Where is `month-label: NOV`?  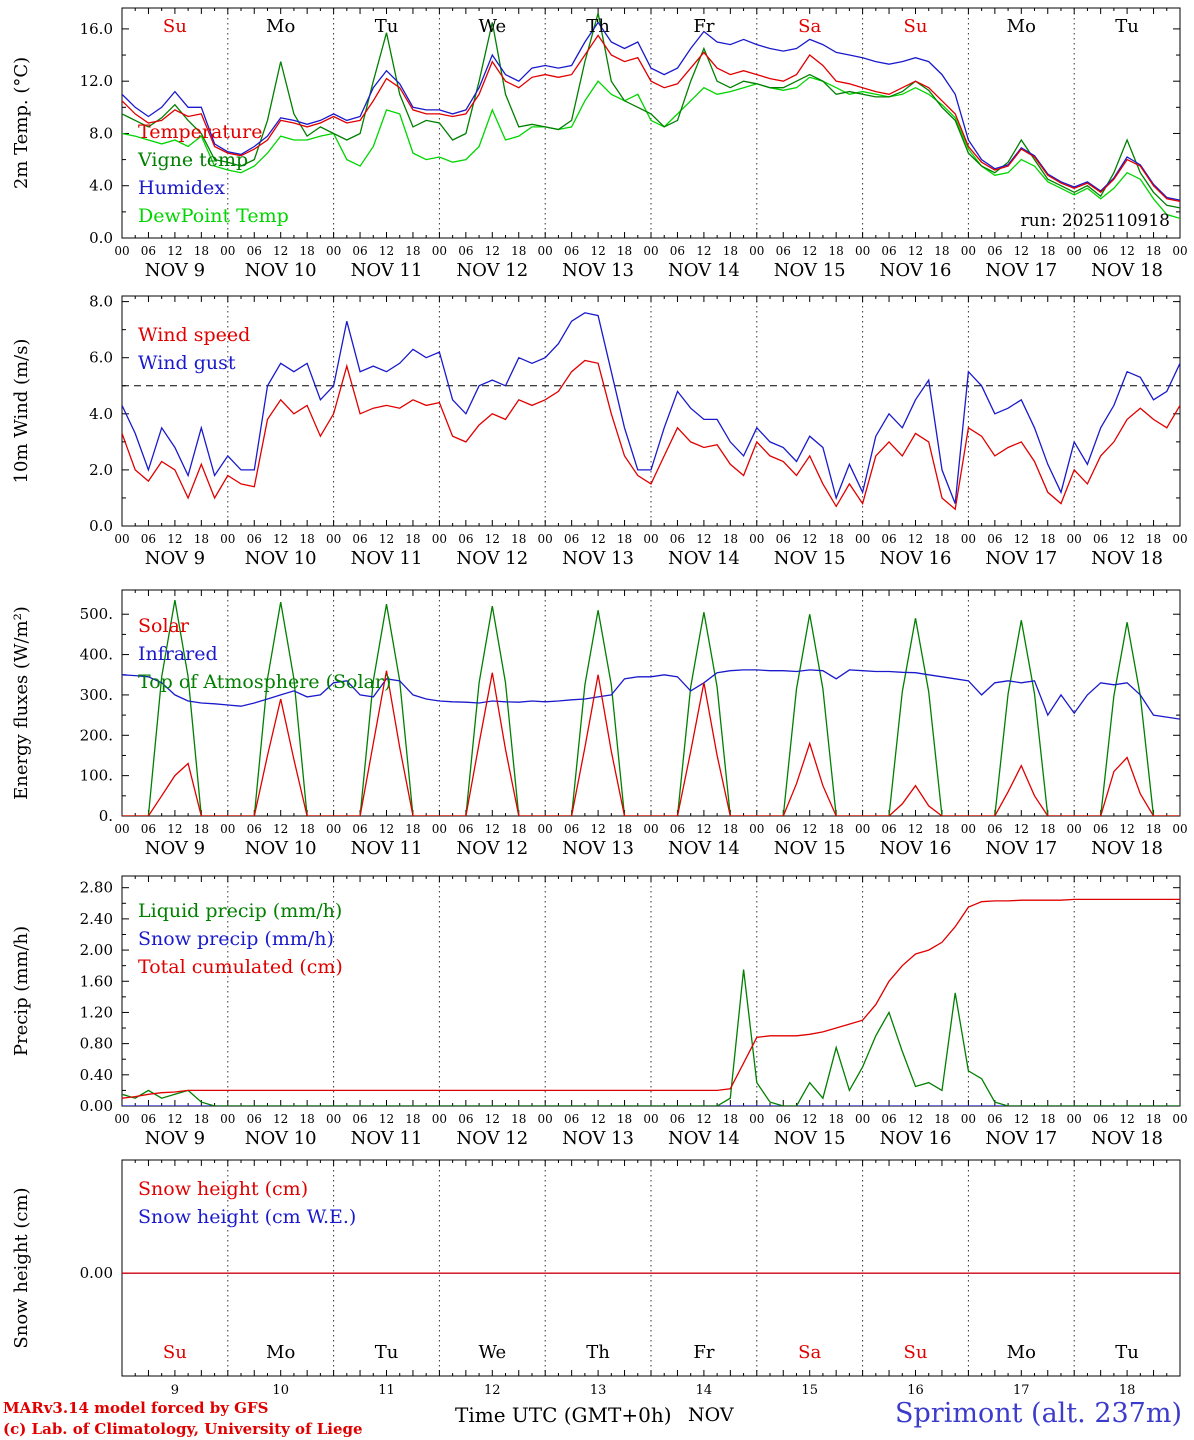 month-label: NOV is located at coordinates (711, 1415).